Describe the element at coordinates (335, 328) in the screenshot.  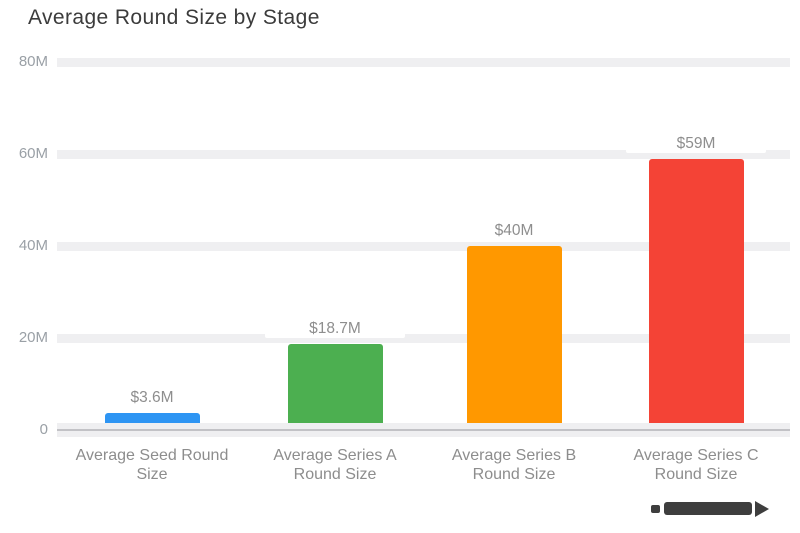
I see `bar-value-label: $18.7M` at that location.